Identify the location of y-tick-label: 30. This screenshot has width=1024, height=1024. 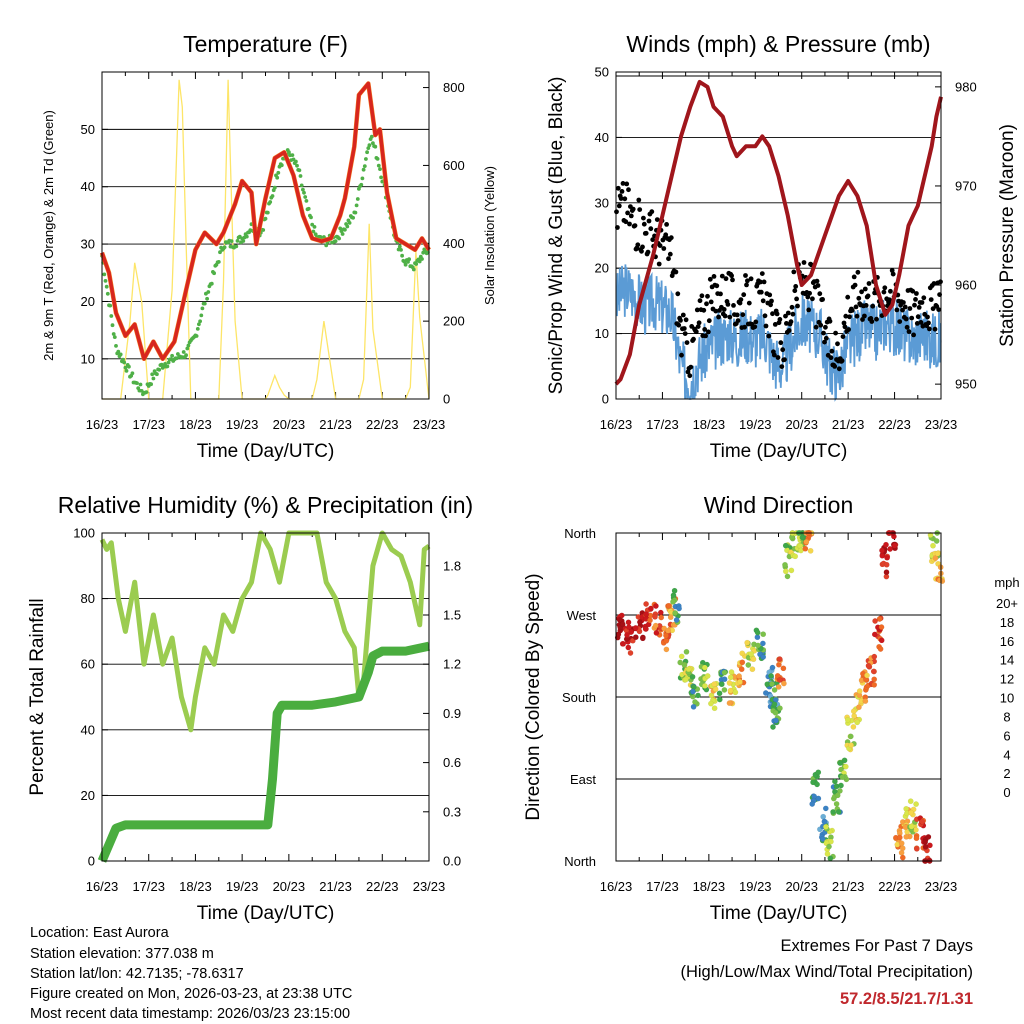
(88, 244).